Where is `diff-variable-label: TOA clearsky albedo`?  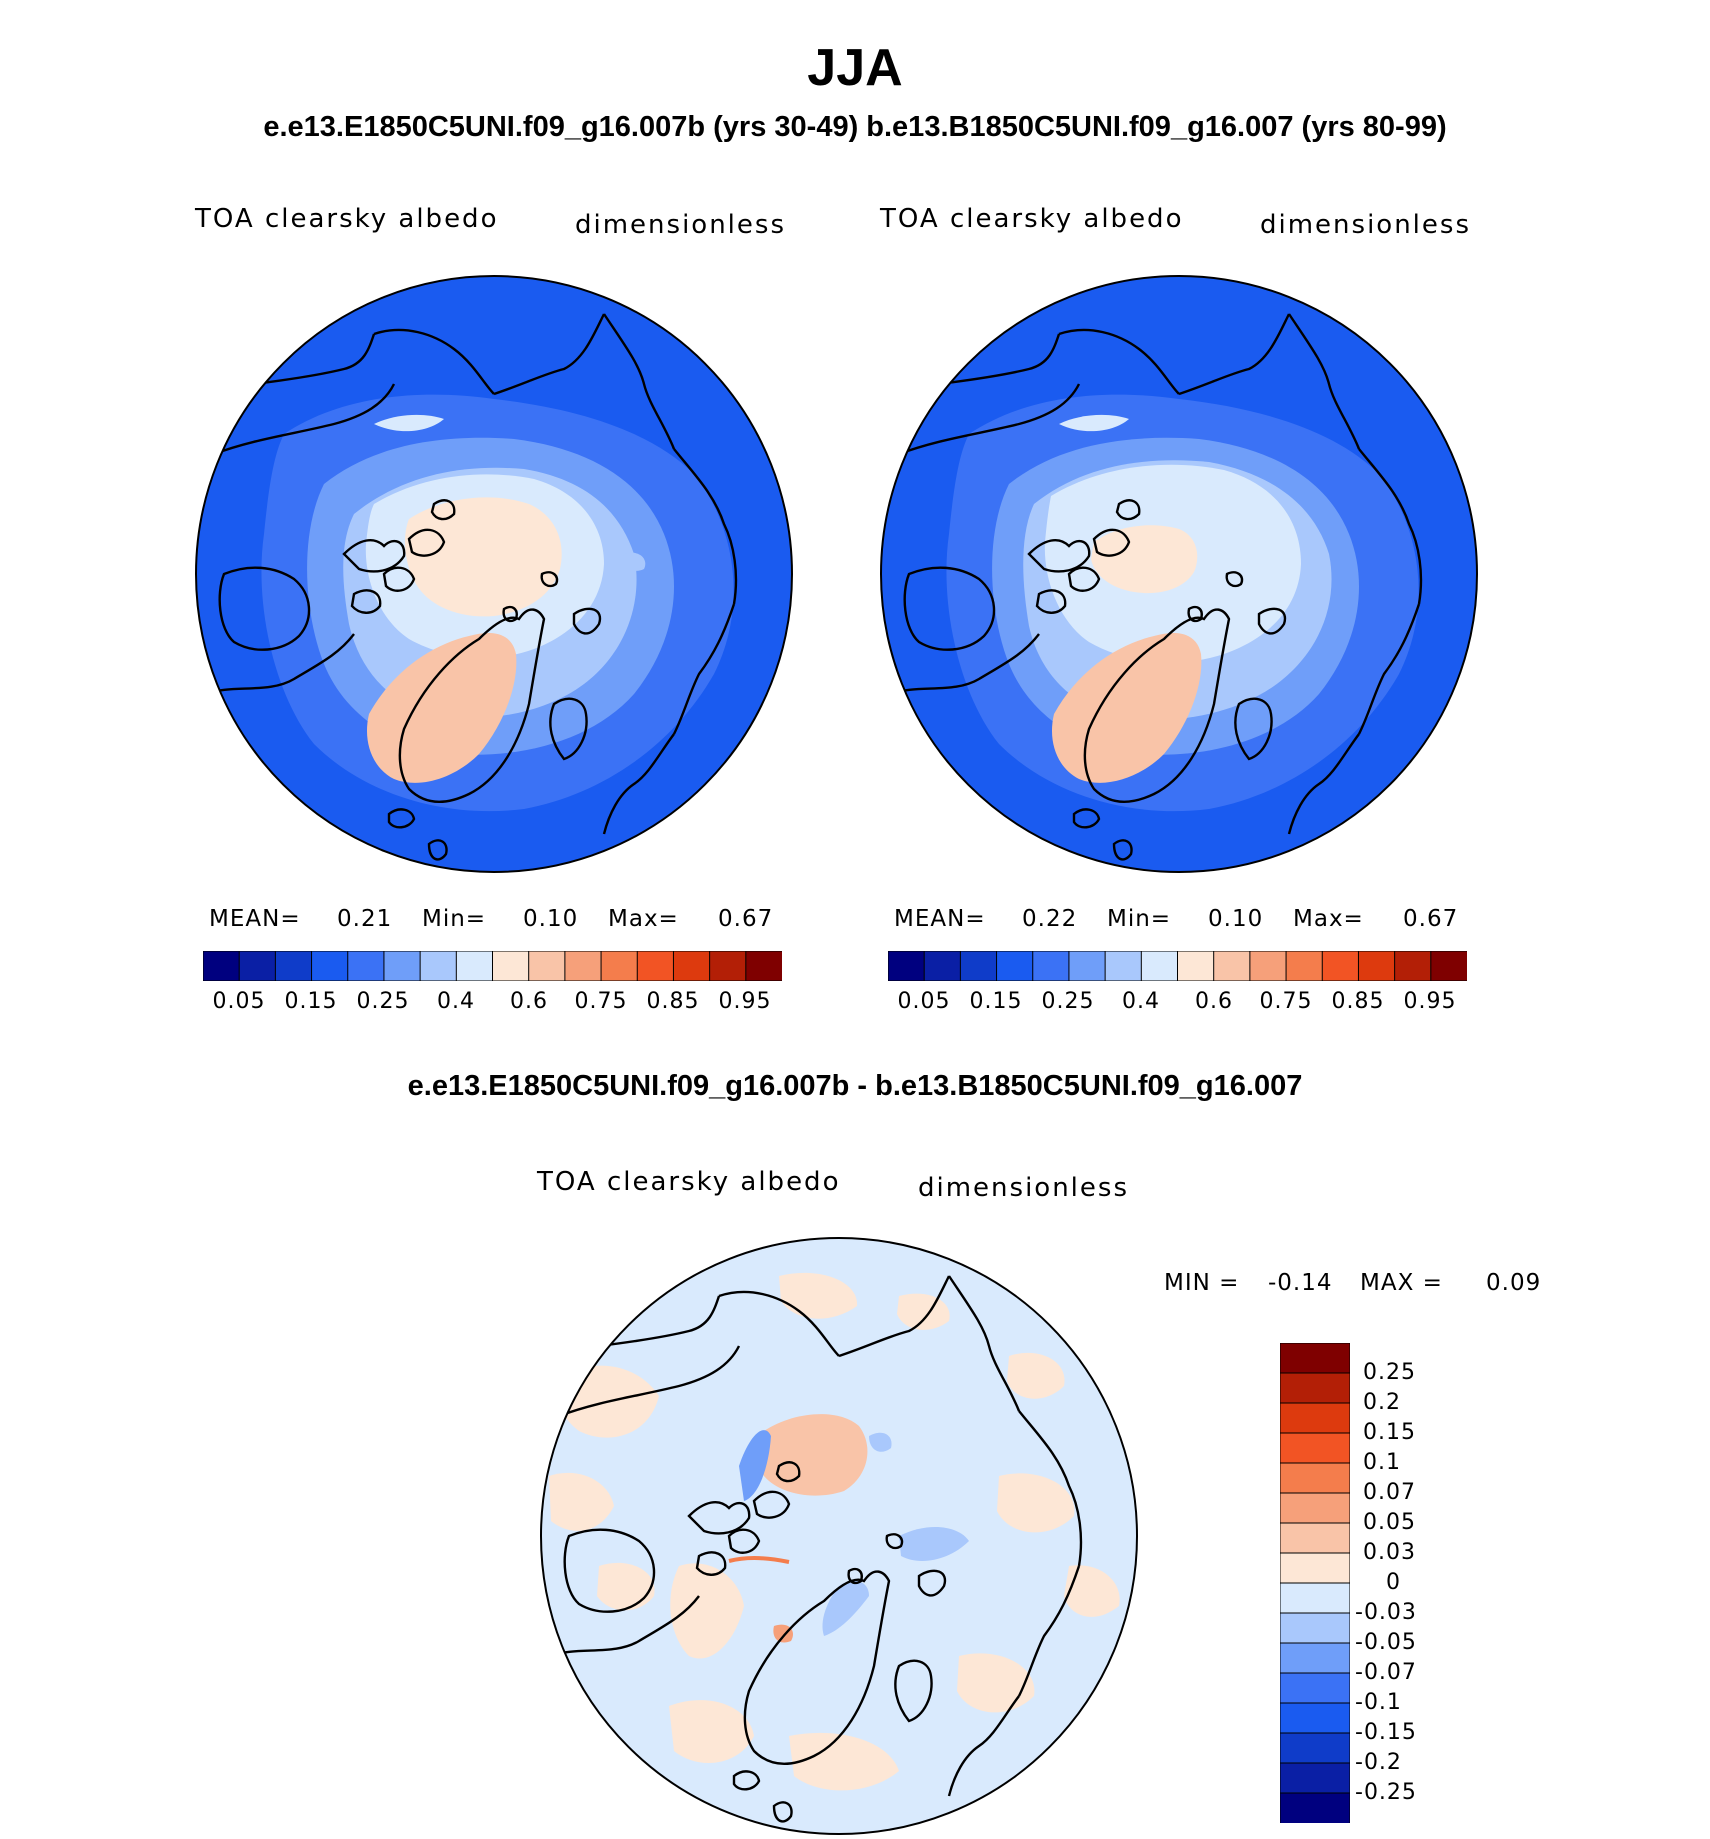 diff-variable-label: TOA clearsky albedo is located at coordinates (689, 1182).